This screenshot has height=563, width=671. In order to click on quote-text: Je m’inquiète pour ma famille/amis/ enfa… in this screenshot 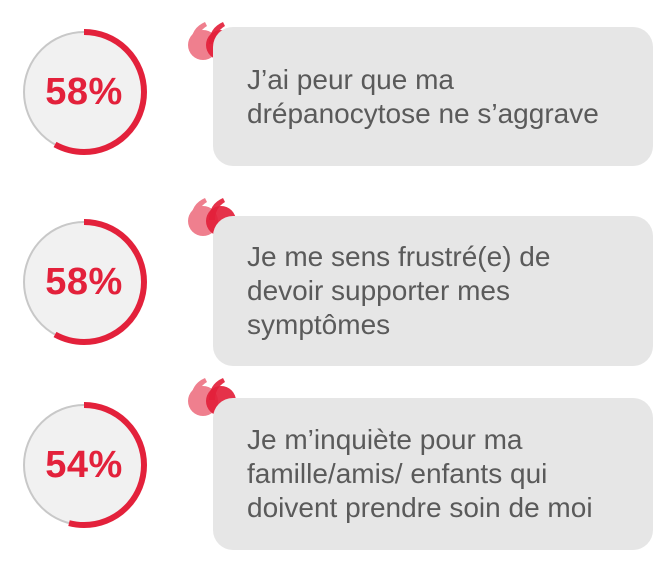, I will do `click(420, 473)`.